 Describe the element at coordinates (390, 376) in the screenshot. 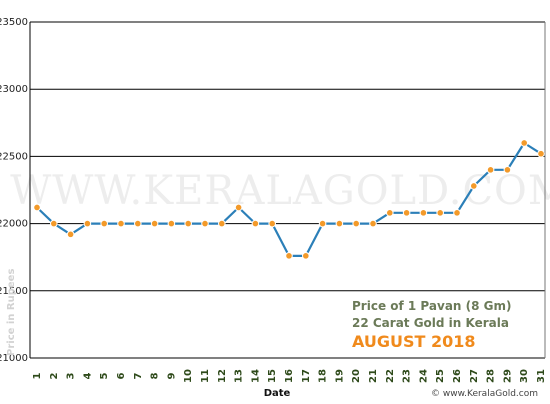

I see `x-tick-label: 22` at that location.